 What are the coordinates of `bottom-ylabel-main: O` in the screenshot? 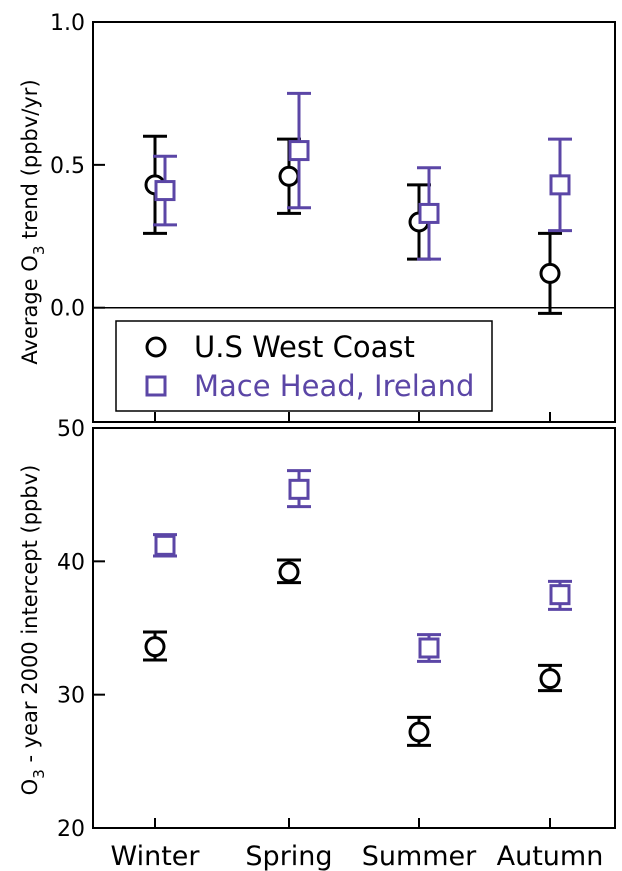 It's located at (30, 787).